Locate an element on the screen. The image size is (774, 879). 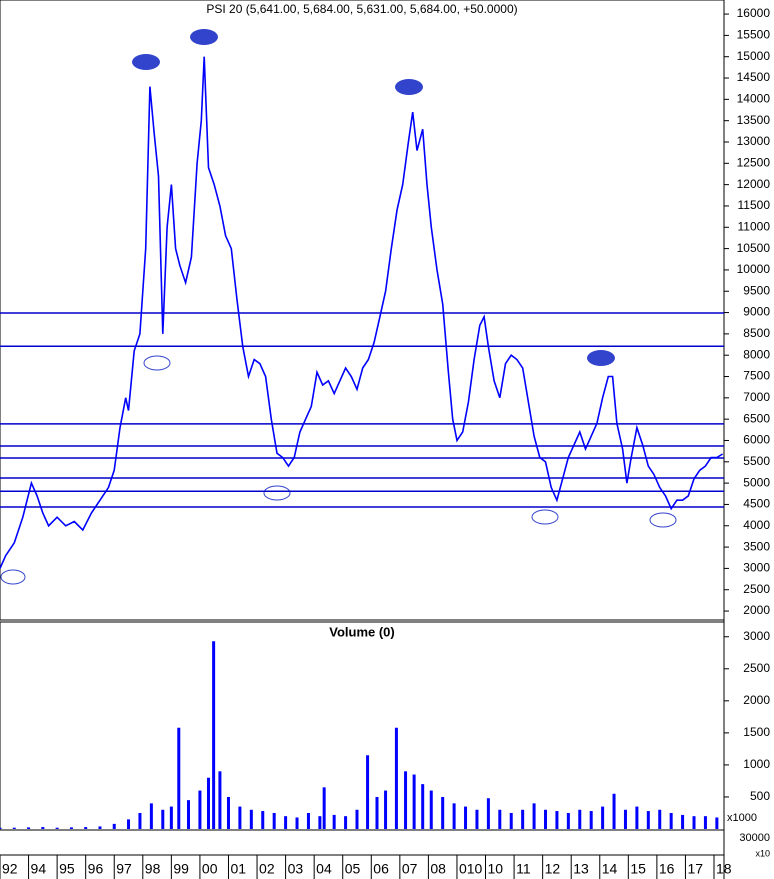
axis-note: x1000 is located at coordinates (742, 818).